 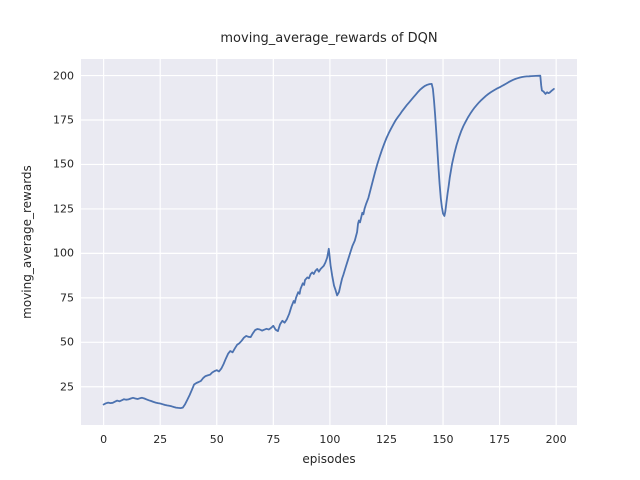 I want to click on y-axis-label: moving_average_rewards, so click(x=27, y=242).